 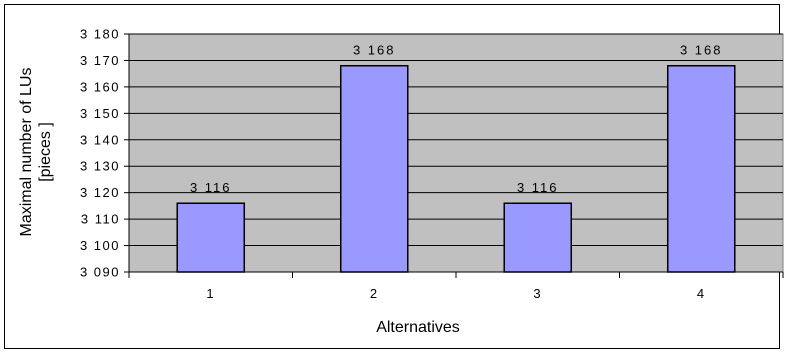 What do you see at coordinates (100, 60) in the screenshot?
I see `y-tick-label: 3 170` at bounding box center [100, 60].